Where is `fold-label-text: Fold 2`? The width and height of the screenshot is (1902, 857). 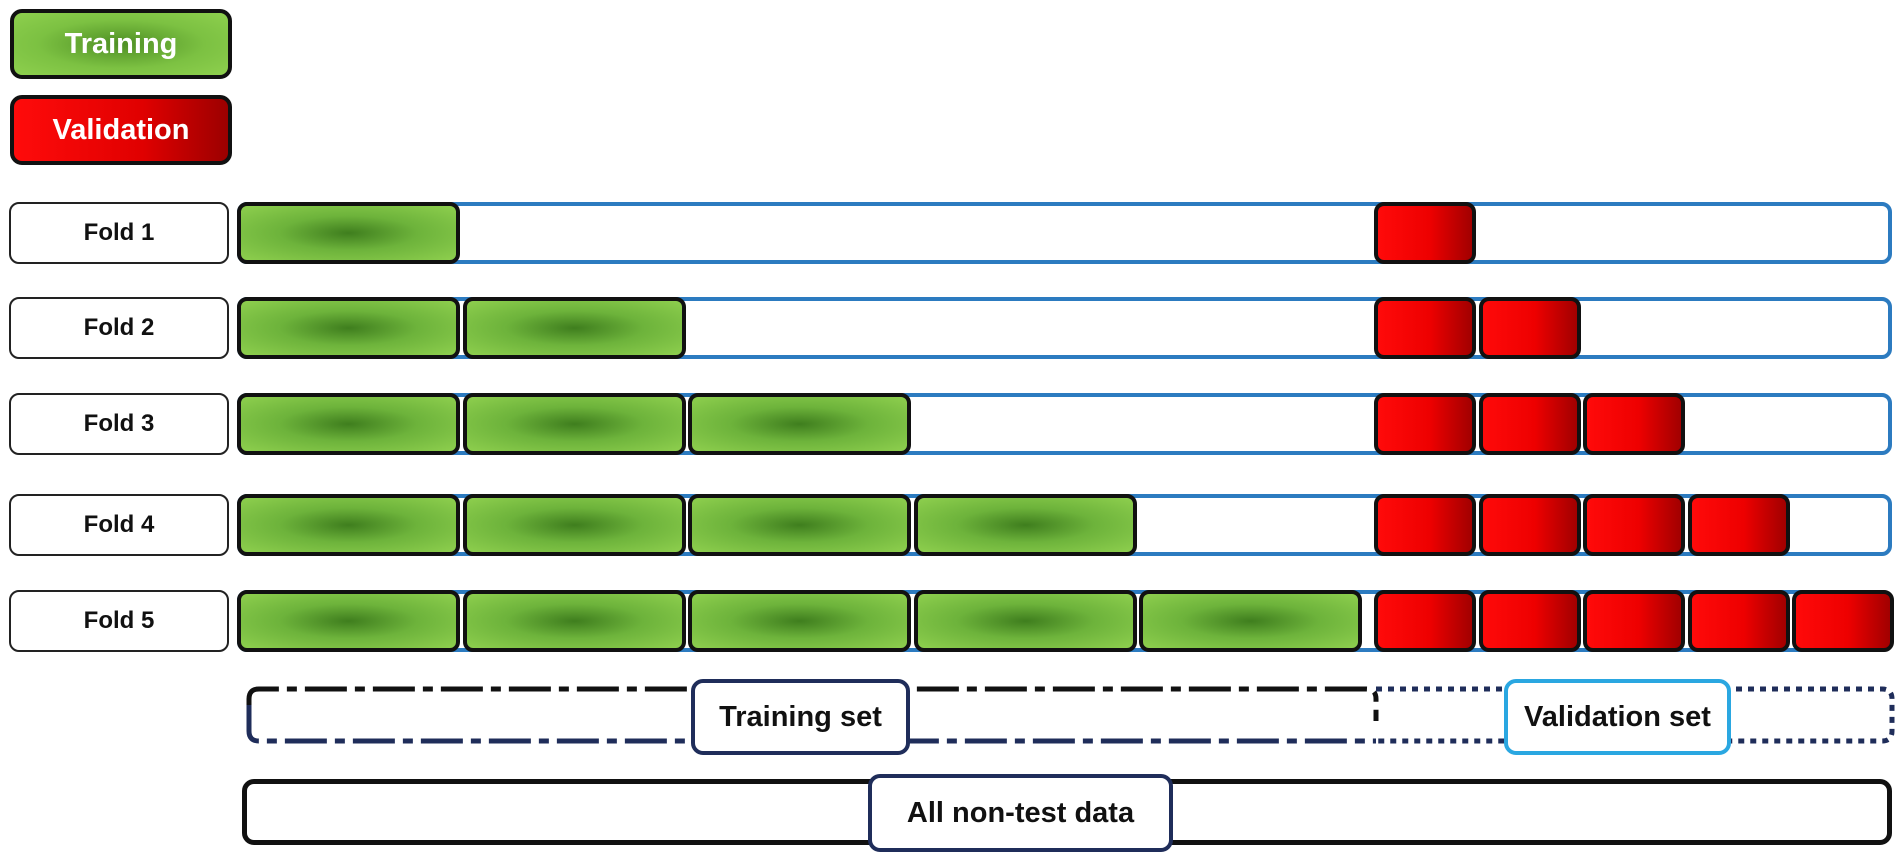
fold-label-text: Fold 2 is located at coordinates (119, 327).